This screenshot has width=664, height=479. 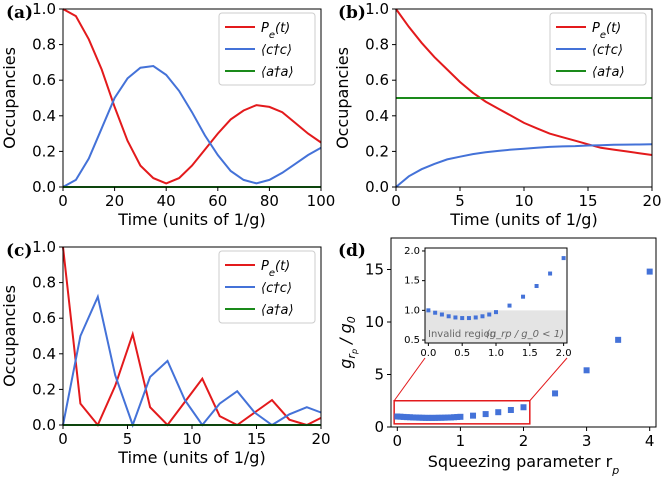 I want to click on zoom-region-rect, so click(x=462, y=412).